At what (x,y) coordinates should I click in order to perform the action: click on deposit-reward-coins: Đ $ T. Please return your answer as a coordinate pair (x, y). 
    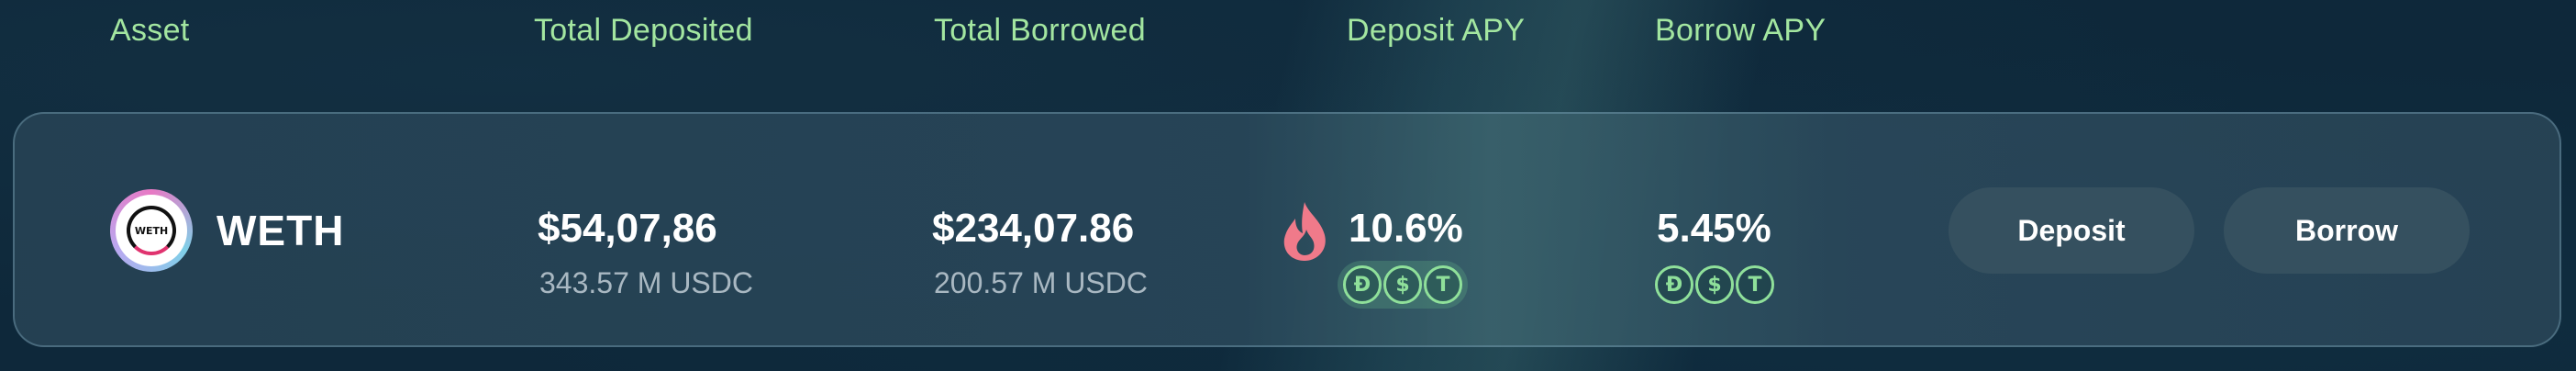
    Looking at the image, I should click on (1403, 285).